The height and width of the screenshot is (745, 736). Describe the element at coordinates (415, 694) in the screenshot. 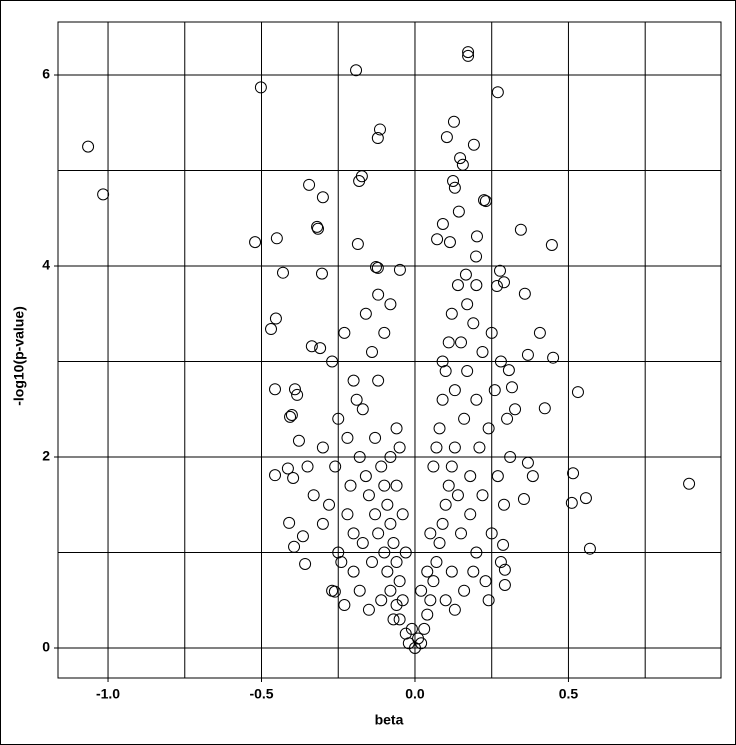

I see `x-tick-label: 0.0` at that location.